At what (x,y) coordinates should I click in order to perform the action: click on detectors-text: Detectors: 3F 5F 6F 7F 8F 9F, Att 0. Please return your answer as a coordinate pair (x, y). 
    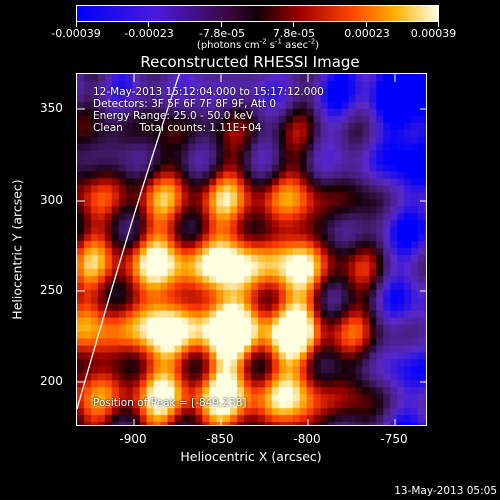
    Looking at the image, I should click on (185, 104).